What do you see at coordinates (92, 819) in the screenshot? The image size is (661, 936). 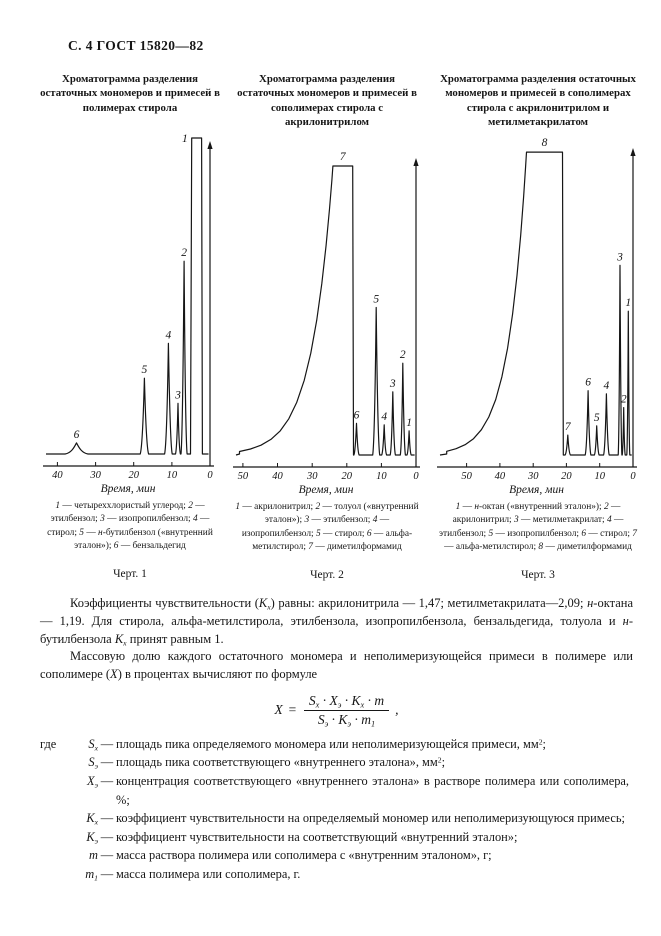 I see `definition-symbol: Kх` at bounding box center [92, 819].